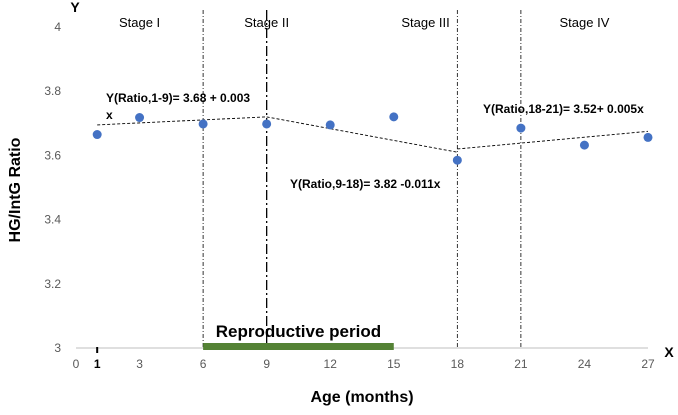 The width and height of the screenshot is (678, 415). I want to click on reproductive-period-bar, so click(298, 346).